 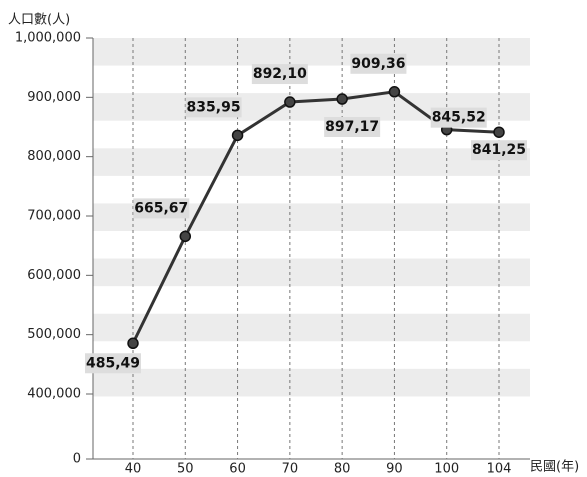 What do you see at coordinates (54, 334) in the screenshot?
I see `y-tick-label: 500,000` at bounding box center [54, 334].